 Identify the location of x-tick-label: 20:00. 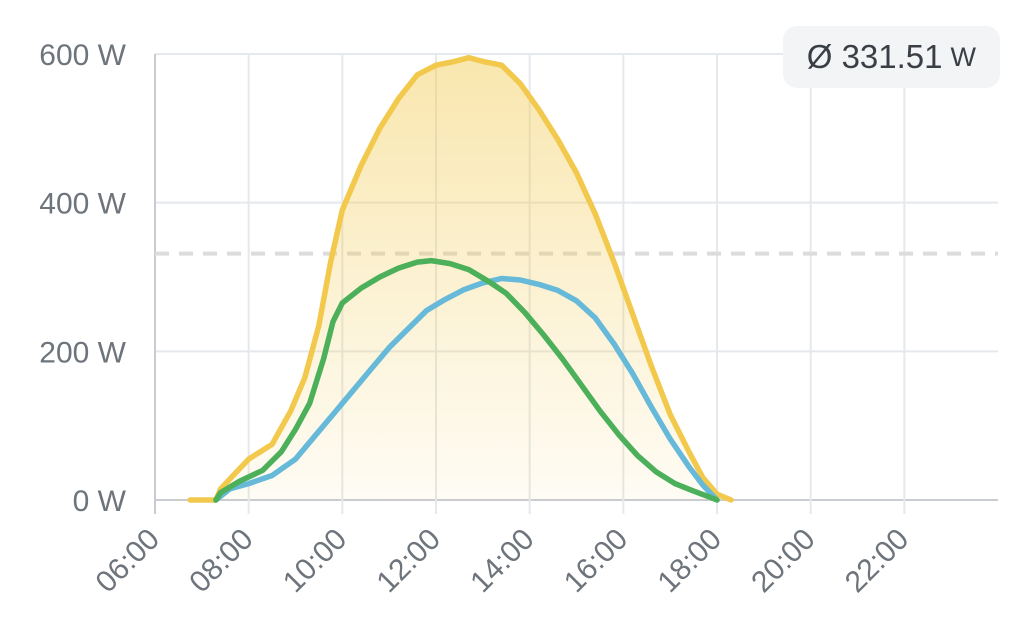
(783, 561).